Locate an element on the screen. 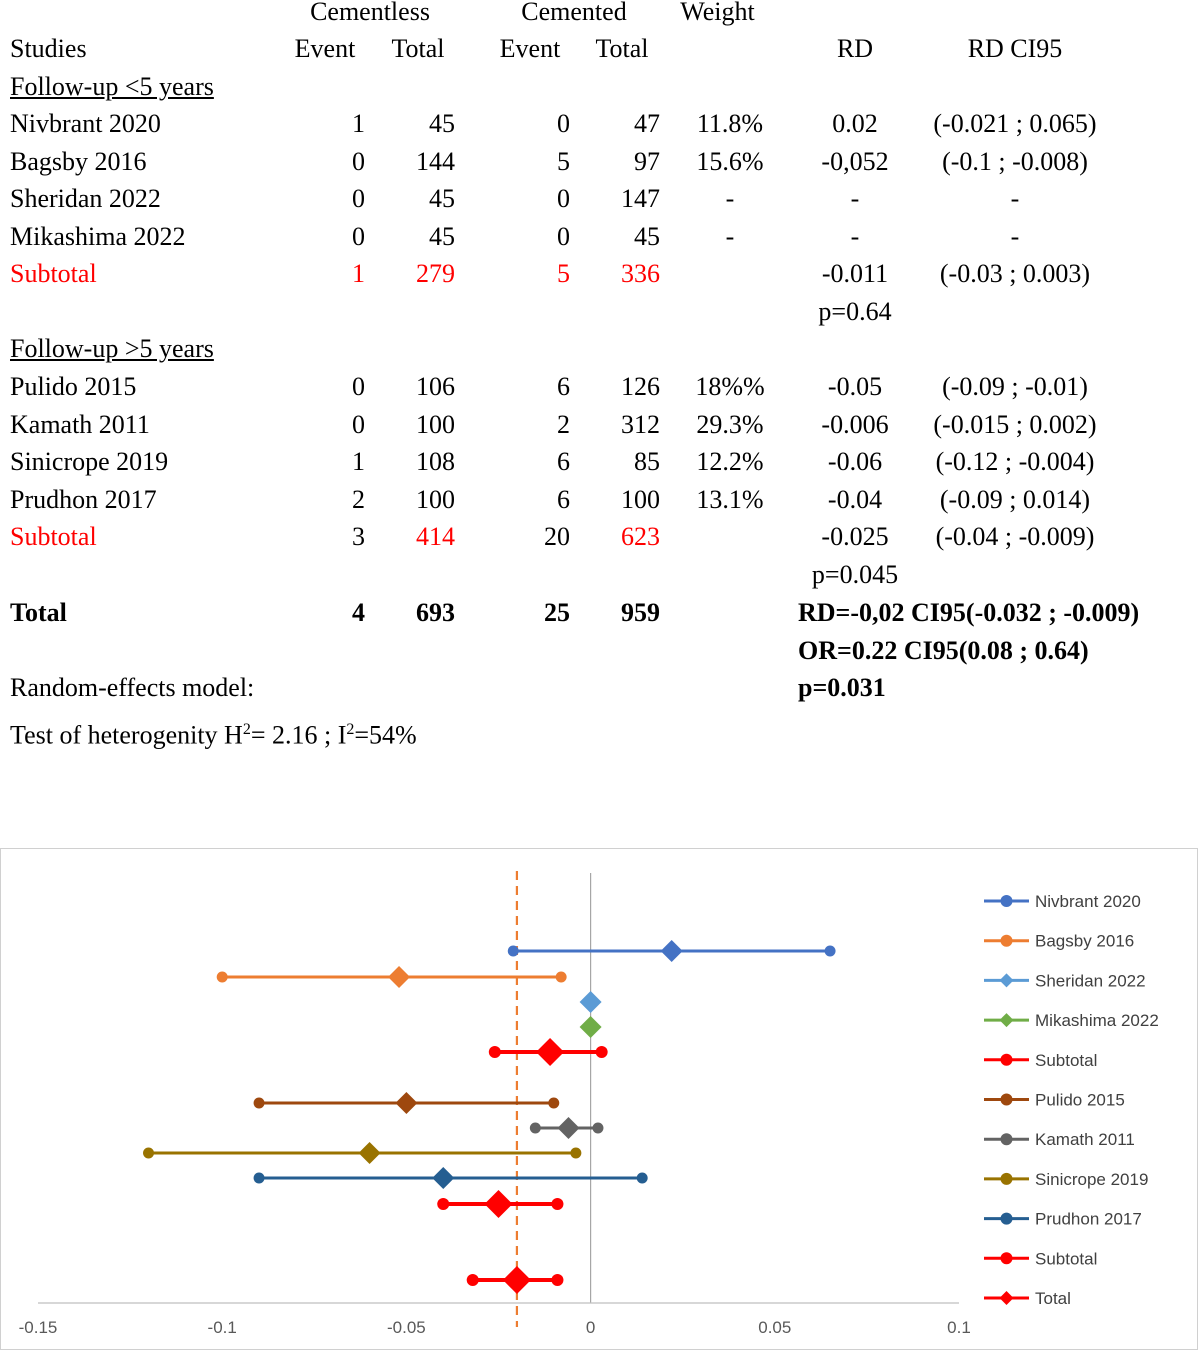  row-study-name: Nivbrant 2020 is located at coordinates (85, 123).